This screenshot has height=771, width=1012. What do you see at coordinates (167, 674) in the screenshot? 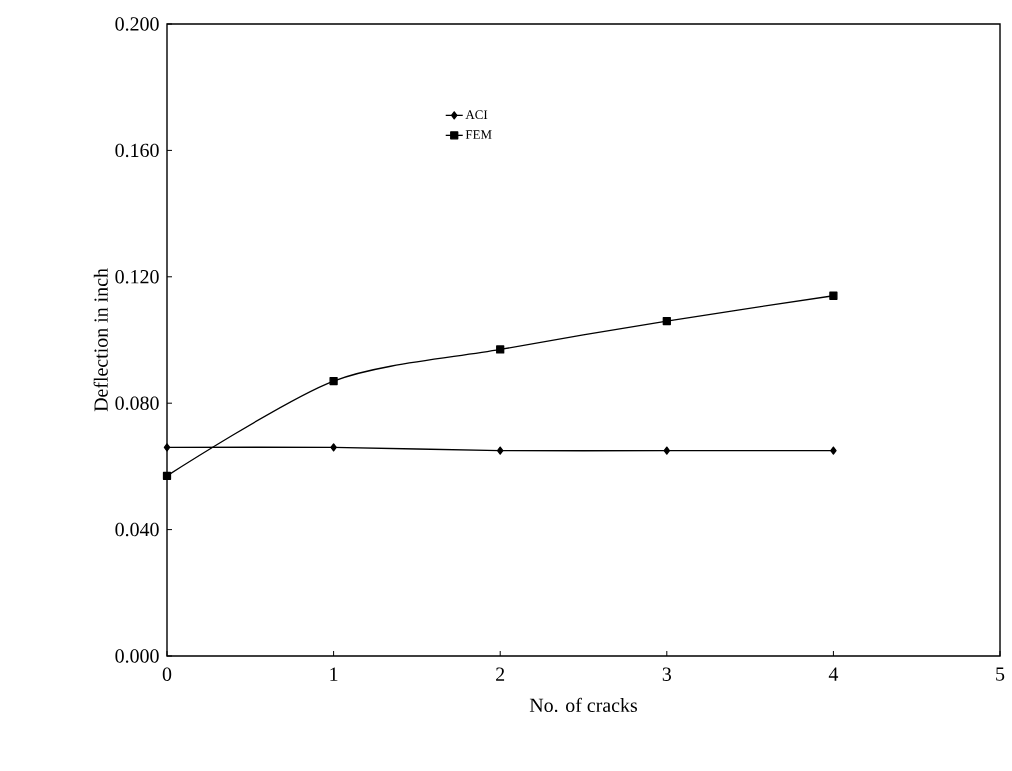
I see `x-tick-label: 0` at bounding box center [167, 674].